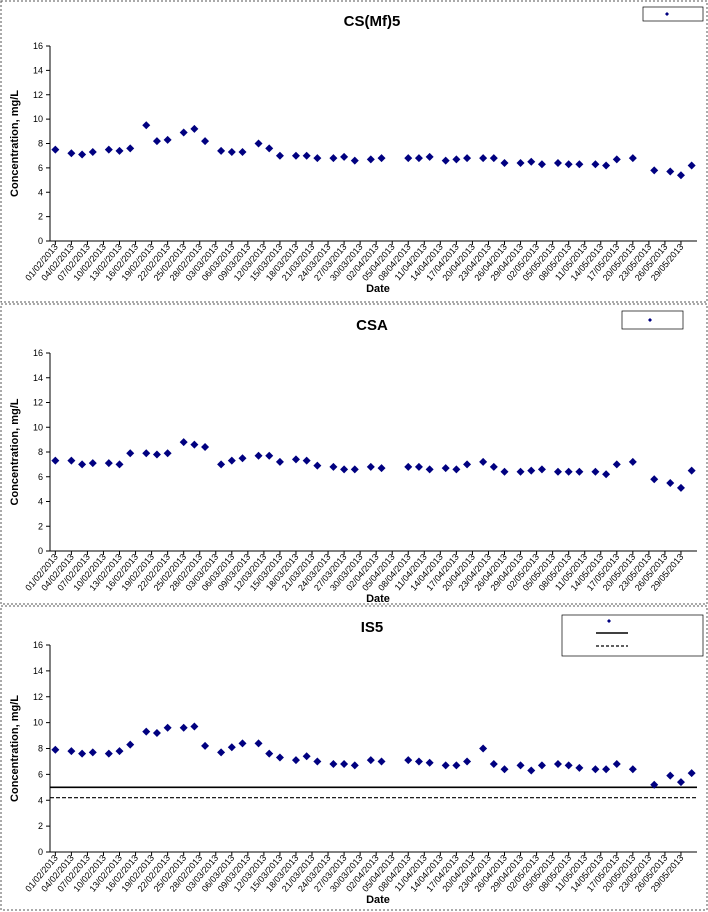 This screenshot has width=708, height=912. I want to click on x-axis-title: Date, so click(378, 289).